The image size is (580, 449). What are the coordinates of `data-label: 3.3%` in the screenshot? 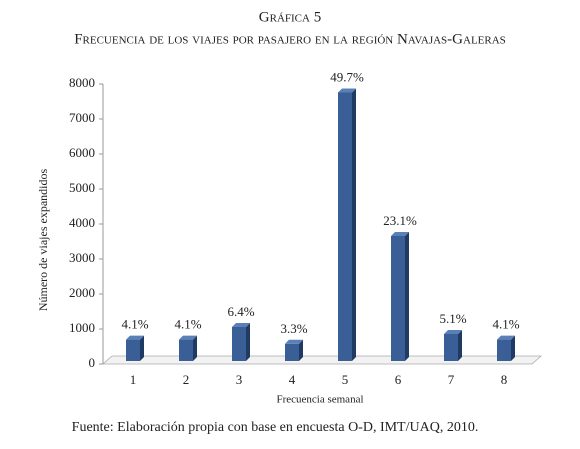 It's located at (293, 328).